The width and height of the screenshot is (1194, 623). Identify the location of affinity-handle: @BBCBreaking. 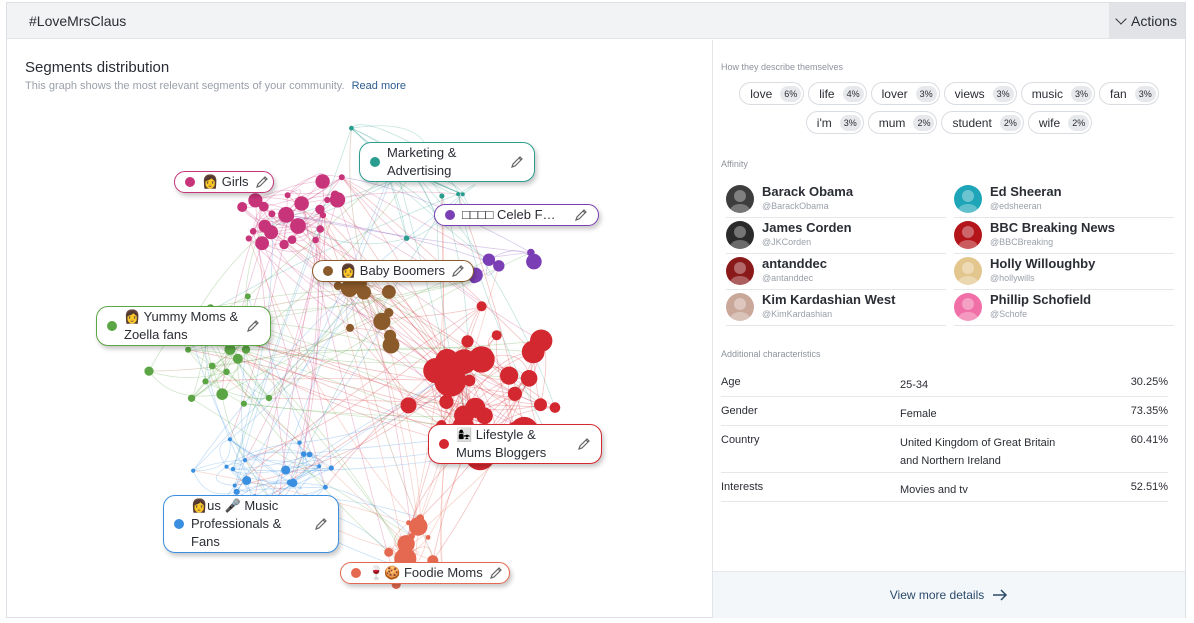
(1022, 242).